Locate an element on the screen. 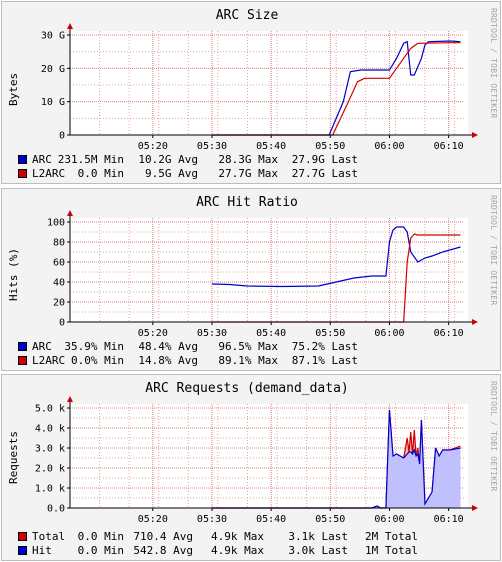 The width and height of the screenshot is (502, 562). legend-last-value: 87.1% Last is located at coordinates (324, 360).